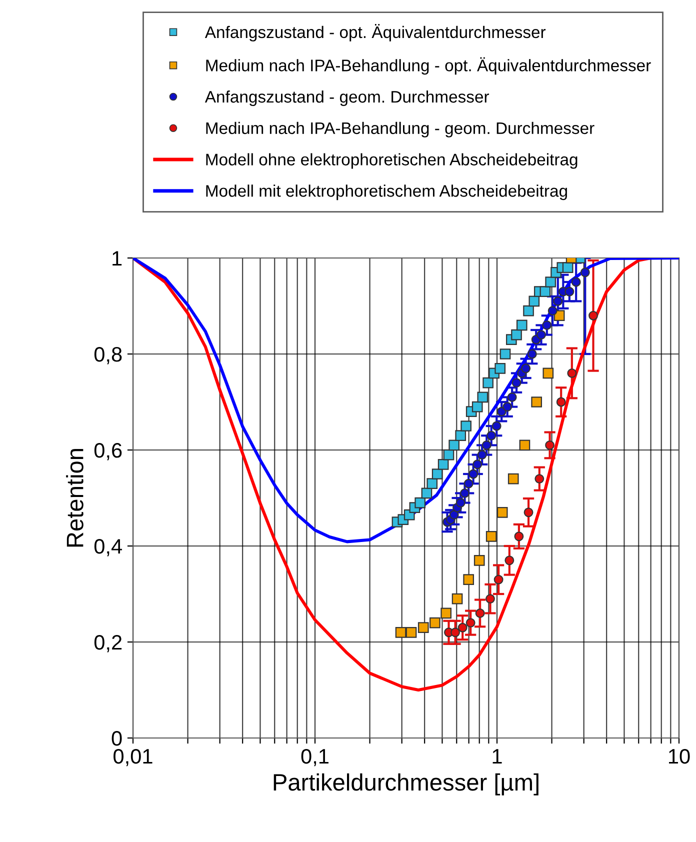  I want to click on y-tick-label: 0,4, so click(108, 547).